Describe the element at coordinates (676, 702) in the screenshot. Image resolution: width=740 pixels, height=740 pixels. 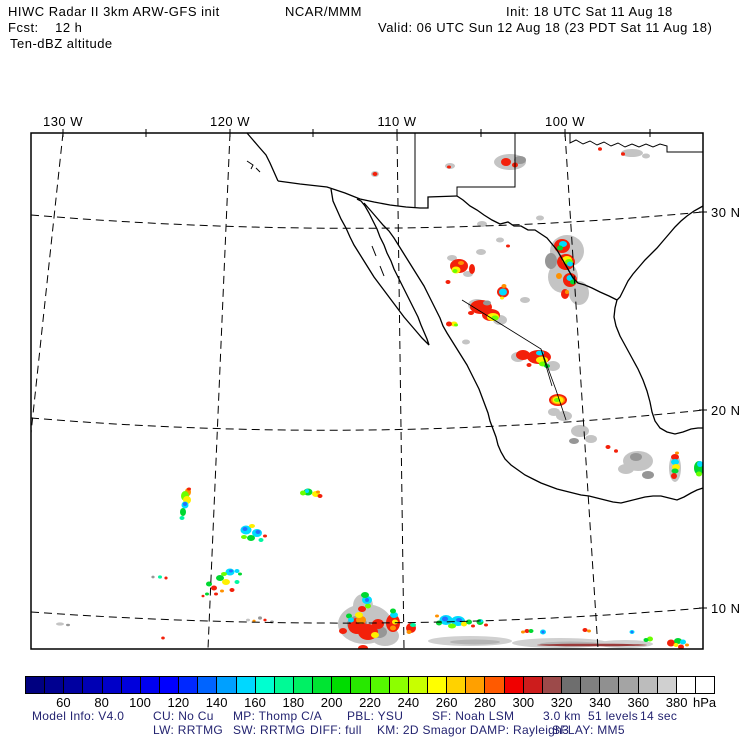
I see `colorbar-tick-label: 380` at that location.